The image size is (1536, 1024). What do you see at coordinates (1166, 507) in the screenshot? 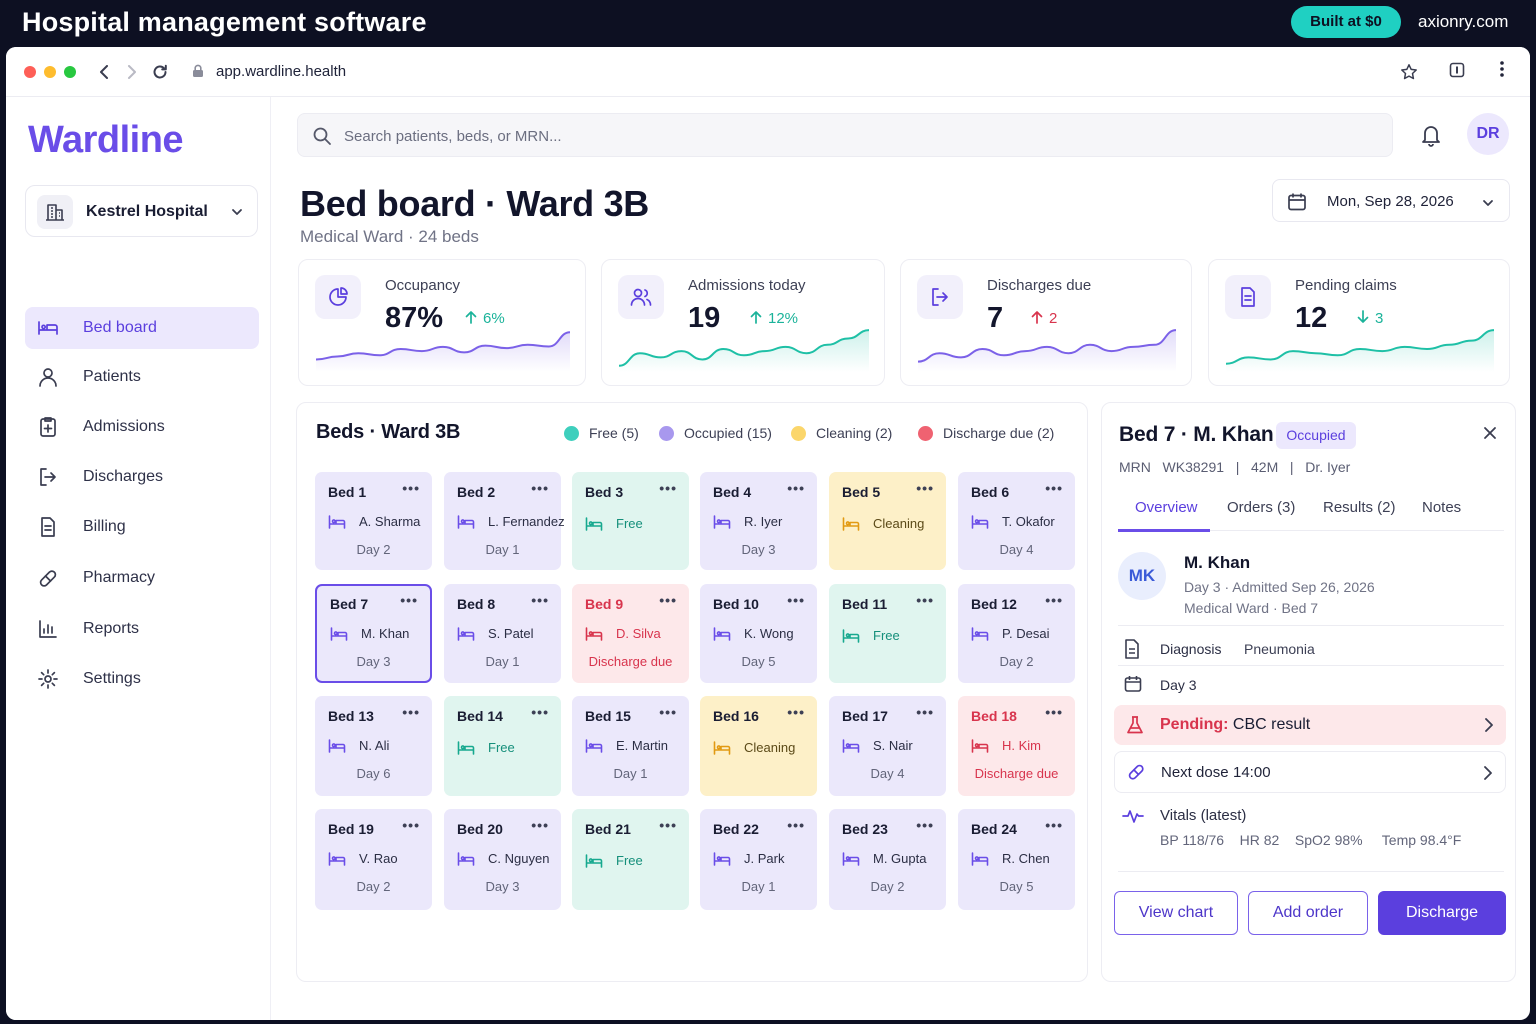
I see `tab-overview: Overview` at bounding box center [1166, 507].